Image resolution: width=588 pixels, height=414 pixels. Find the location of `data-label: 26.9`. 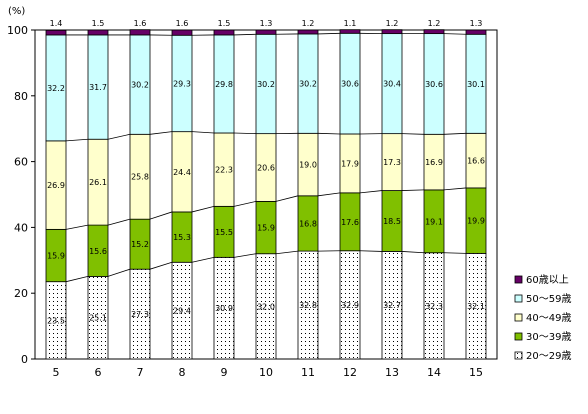

data-label: 26.9 is located at coordinates (56, 185).